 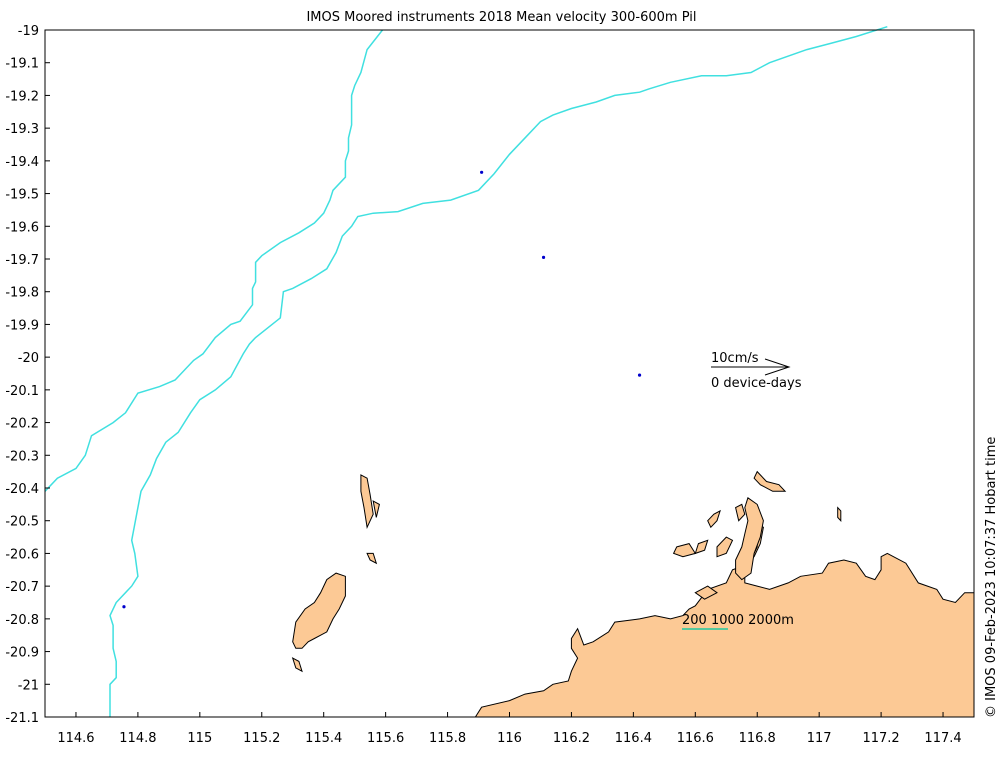 I want to click on y-tick-label: -20.6, so click(x=22, y=554).